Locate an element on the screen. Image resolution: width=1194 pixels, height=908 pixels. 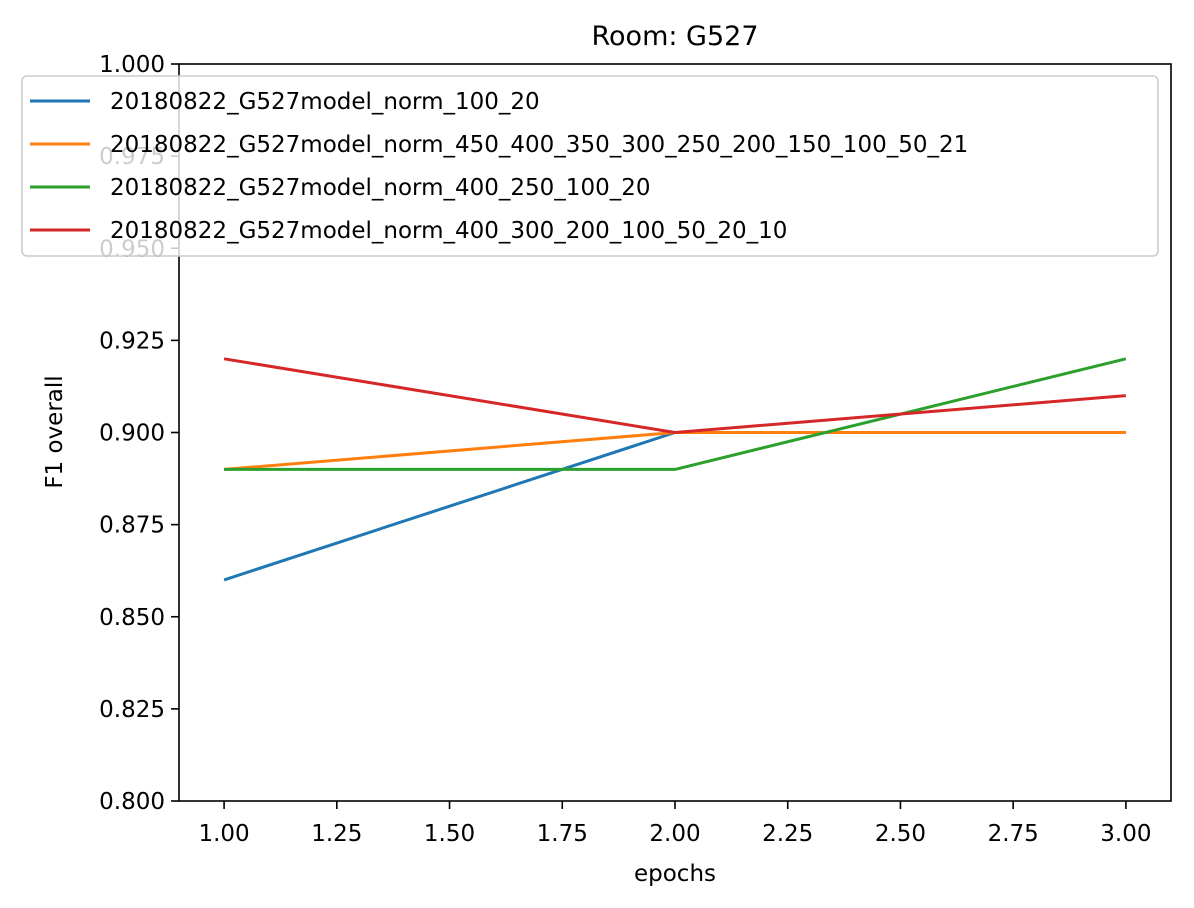
x-tick-label: 2.25 is located at coordinates (787, 834).